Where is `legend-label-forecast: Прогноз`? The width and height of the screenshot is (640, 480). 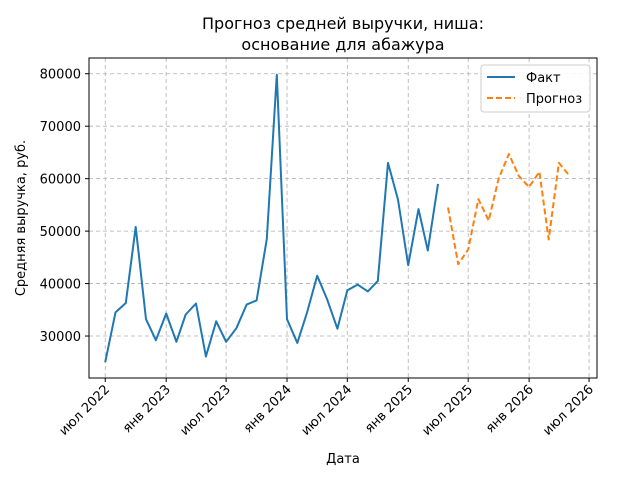
legend-label-forecast: Прогноз is located at coordinates (554, 99).